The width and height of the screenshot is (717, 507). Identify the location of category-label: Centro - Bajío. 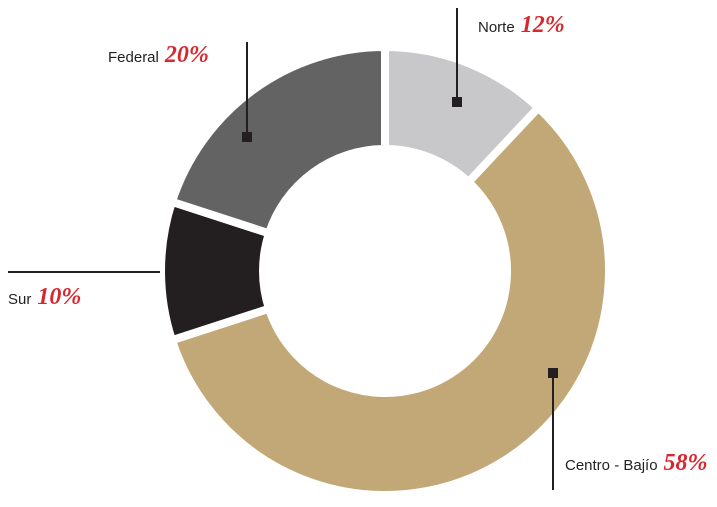
(611, 465).